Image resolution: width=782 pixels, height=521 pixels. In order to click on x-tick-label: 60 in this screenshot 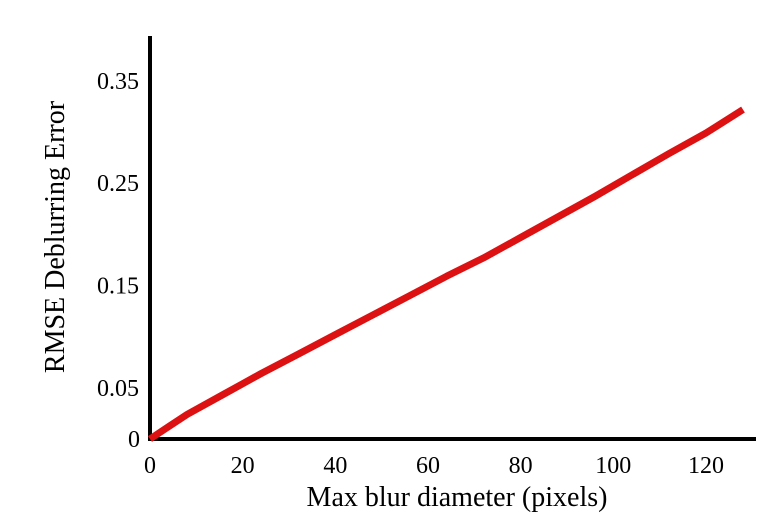, I will do `click(428, 466)`.